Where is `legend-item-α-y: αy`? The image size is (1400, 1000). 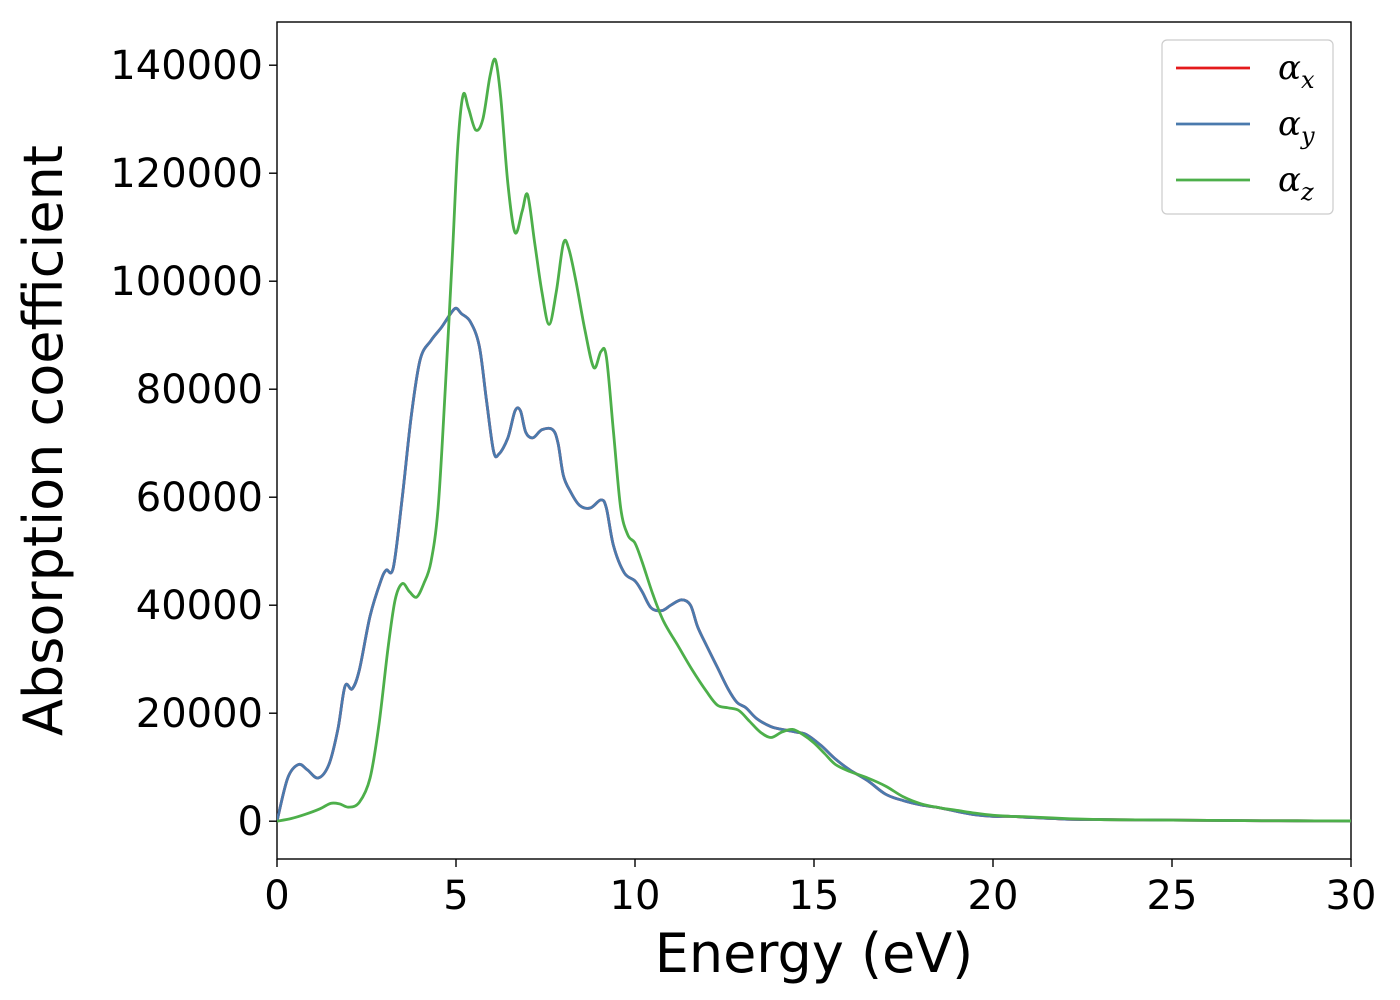 legend-item-α-y: αy is located at coordinates (1245, 127).